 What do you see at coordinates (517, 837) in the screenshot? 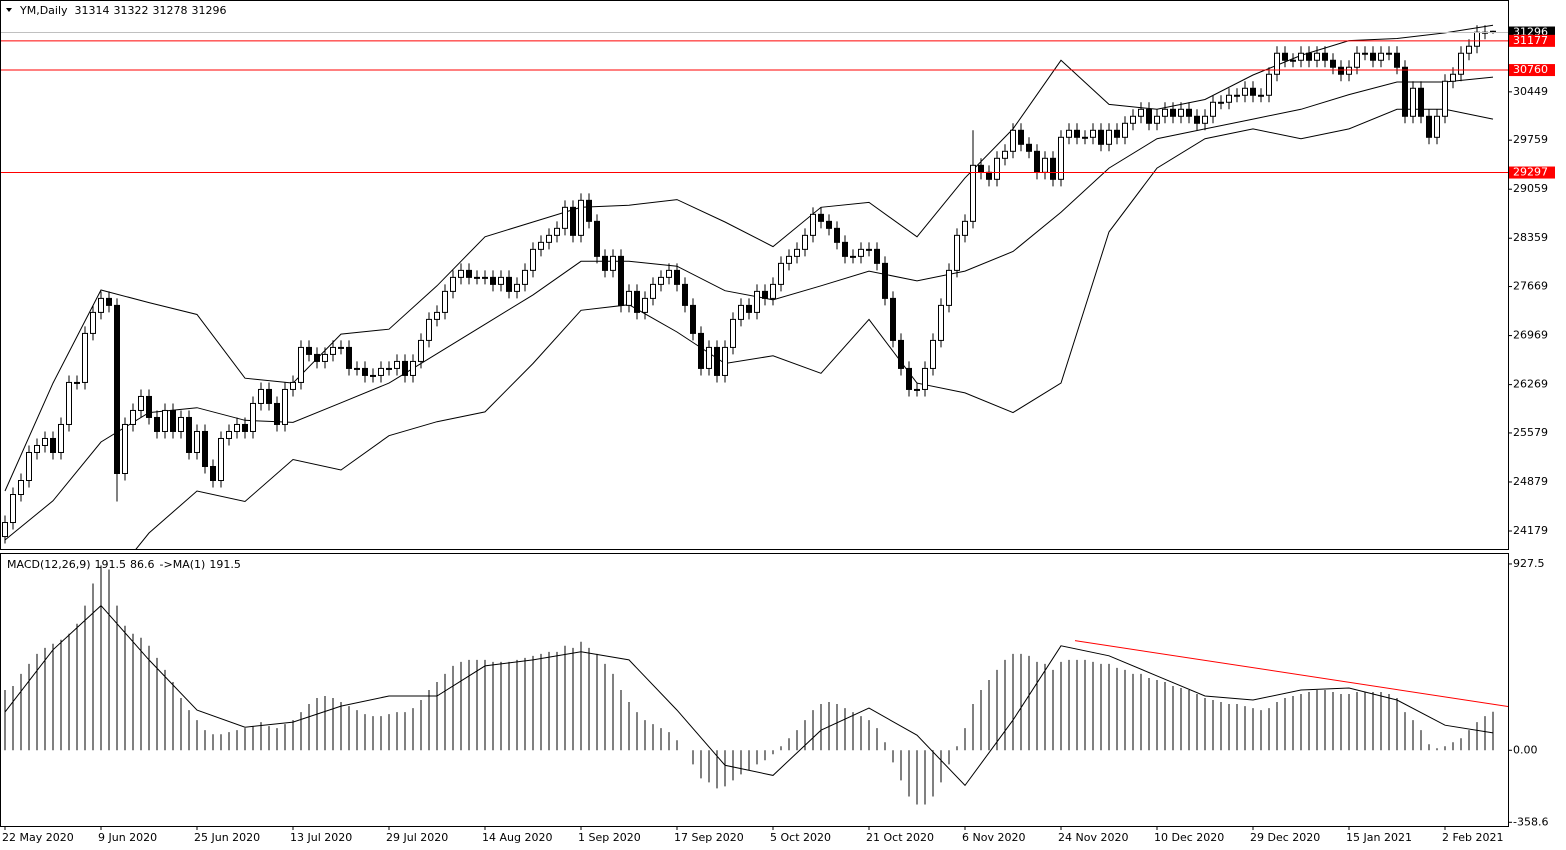
I see `x-tick-label: 14 Aug 2020` at bounding box center [517, 837].